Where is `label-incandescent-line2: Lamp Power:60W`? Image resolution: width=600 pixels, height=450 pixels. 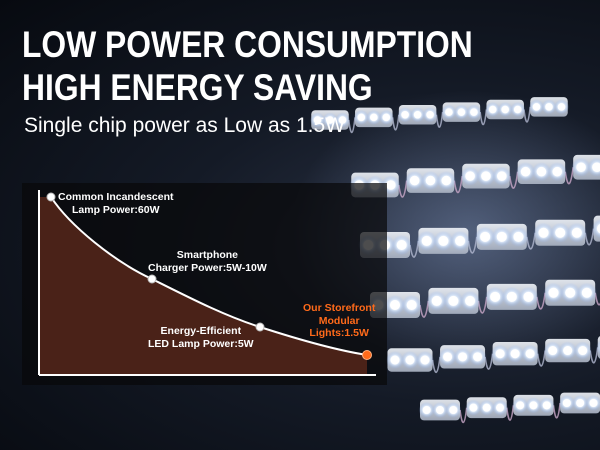 label-incandescent-line2: Lamp Power:60W is located at coordinates (116, 209).